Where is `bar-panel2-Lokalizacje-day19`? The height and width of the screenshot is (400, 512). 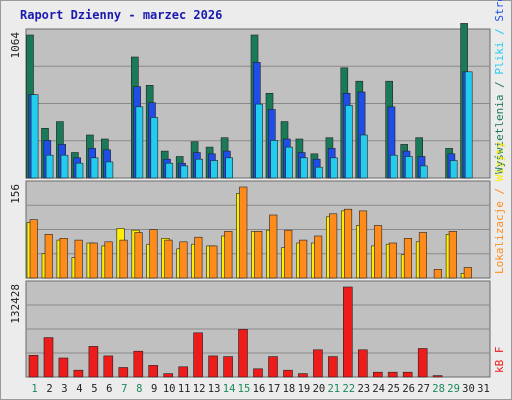 bar-panel2-Lokalizacje-day19 is located at coordinates (303, 259).